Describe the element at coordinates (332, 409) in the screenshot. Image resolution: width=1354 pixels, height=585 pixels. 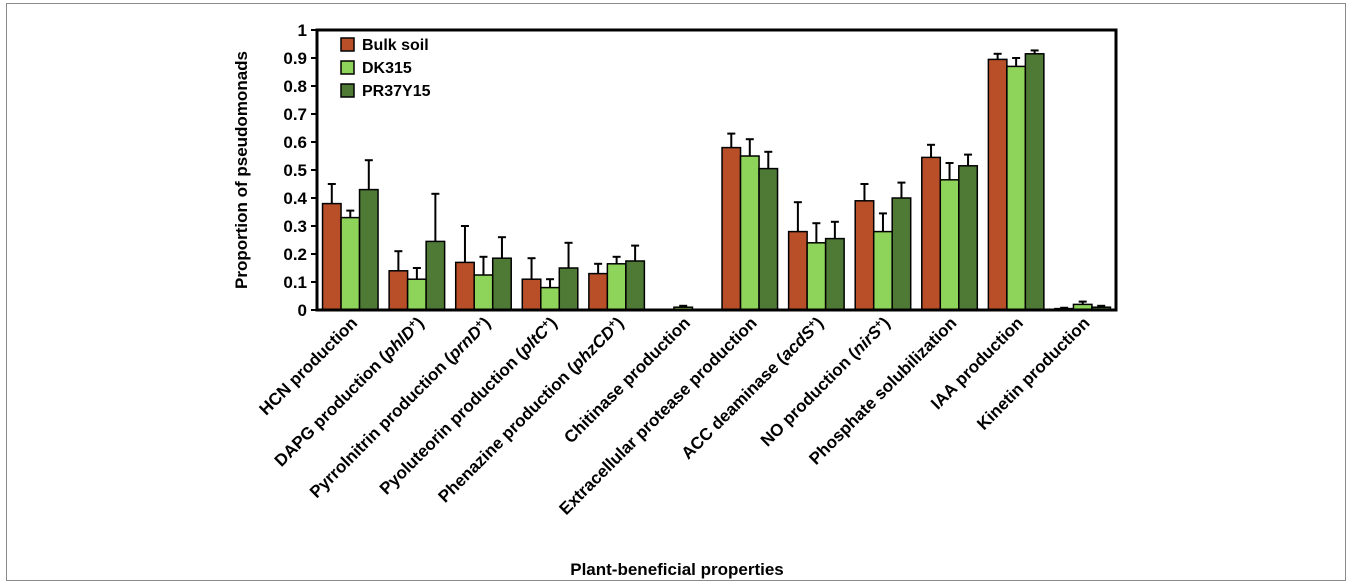
I see `x-category-text: DAPG production (` at that location.